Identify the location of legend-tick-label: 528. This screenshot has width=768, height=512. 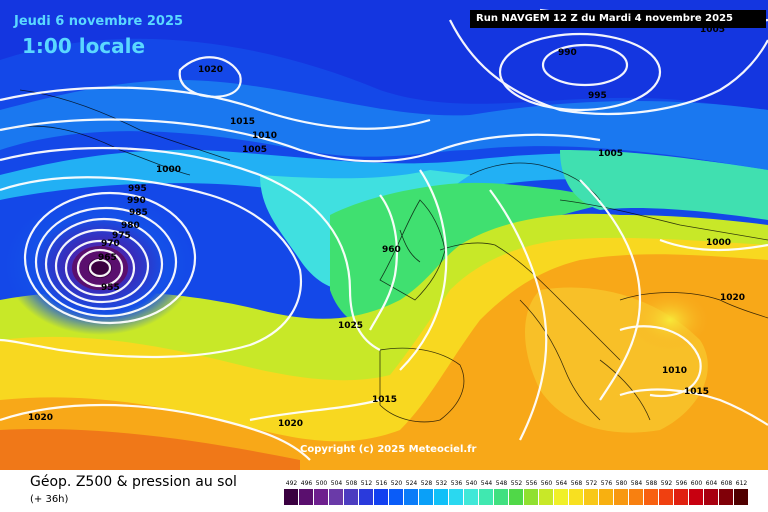
(427, 483).